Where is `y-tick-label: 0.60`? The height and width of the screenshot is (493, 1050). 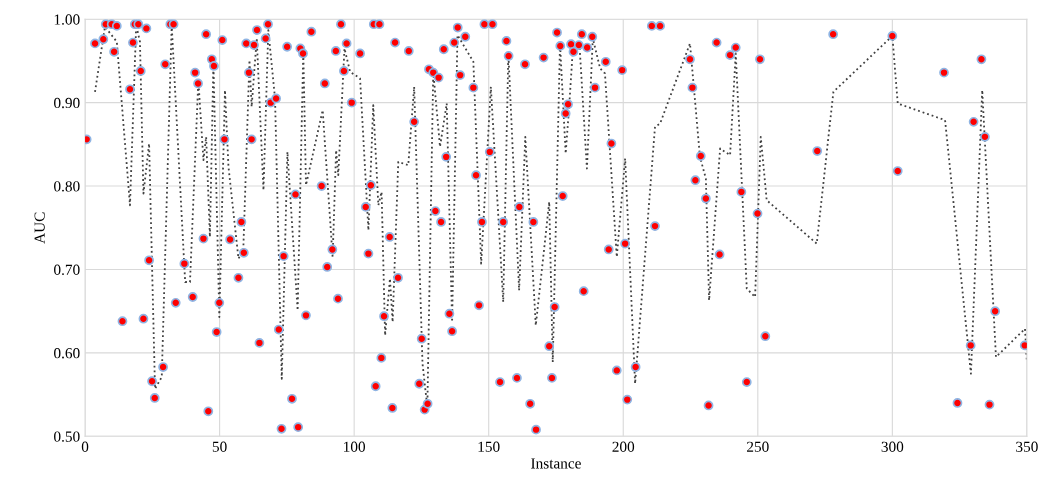 y-tick-label: 0.60 is located at coordinates (67, 353).